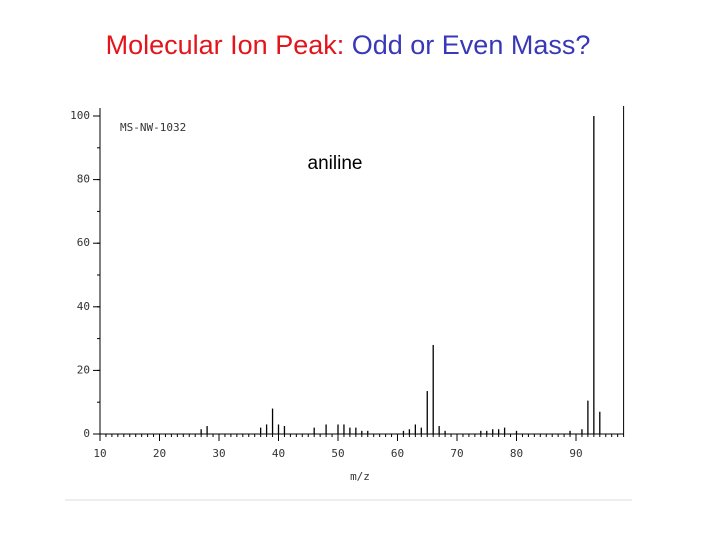  I want to click on y-tick-label: 20, so click(83, 369).